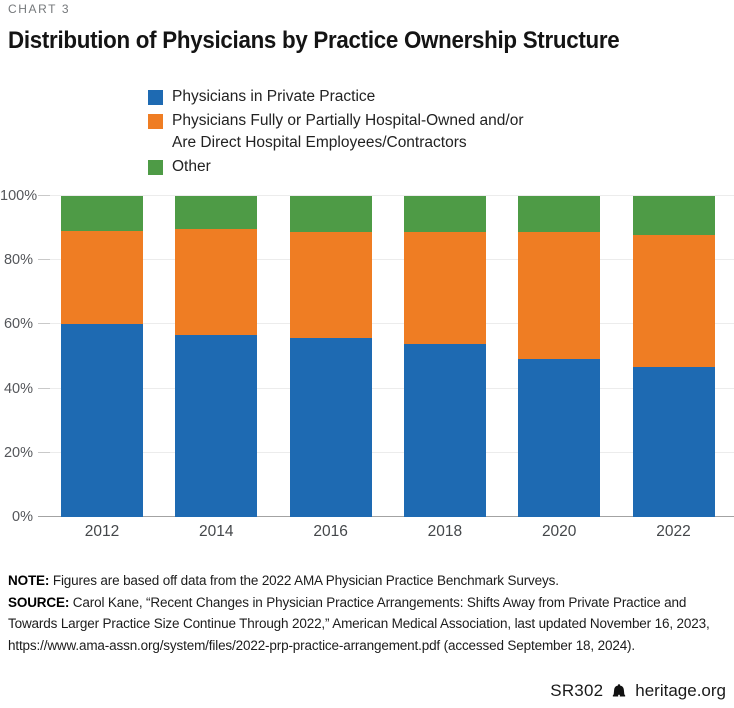 The width and height of the screenshot is (734, 708). I want to click on x-axis-label: 2018, so click(445, 531).